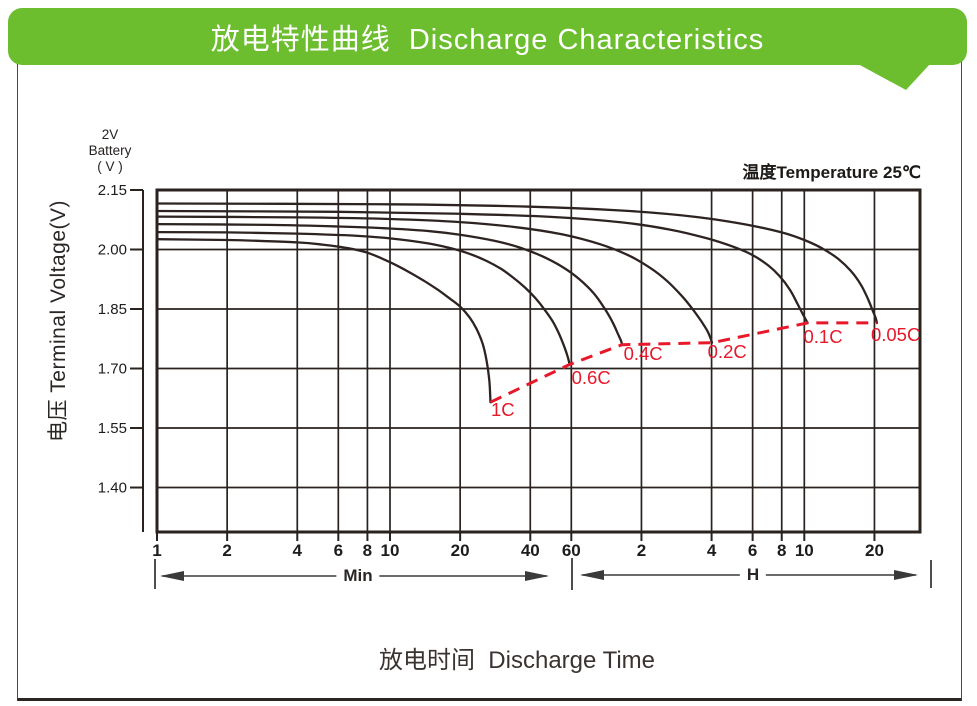 The height and width of the screenshot is (706, 977). What do you see at coordinates (358, 576) in the screenshot?
I see `minutes-unit-label: Min` at bounding box center [358, 576].